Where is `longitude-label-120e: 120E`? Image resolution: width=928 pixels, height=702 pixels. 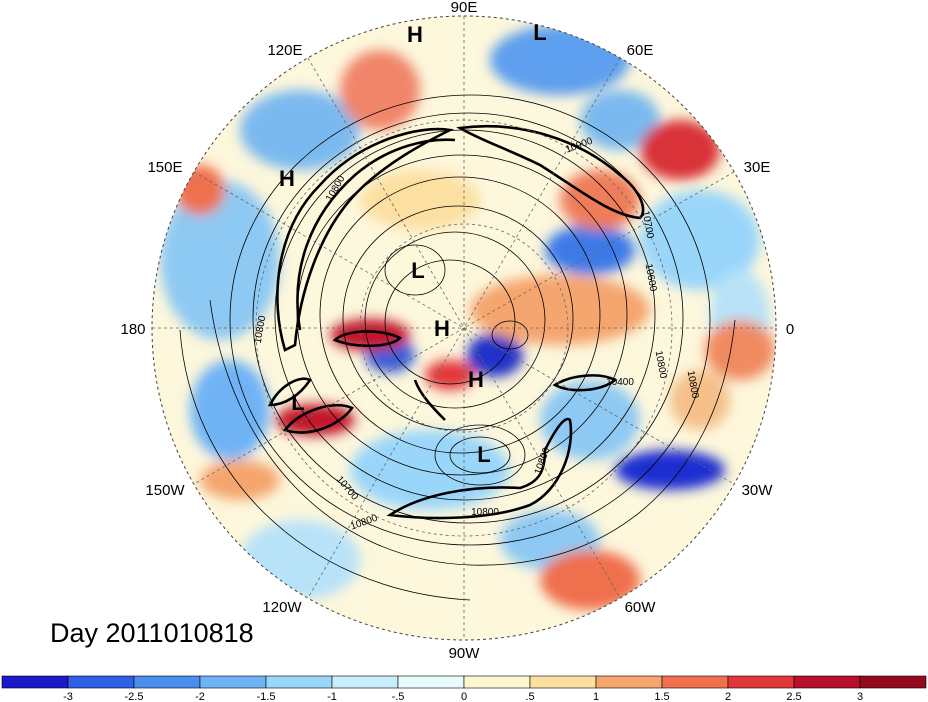
longitude-label-120e: 120E is located at coordinates (284, 50).